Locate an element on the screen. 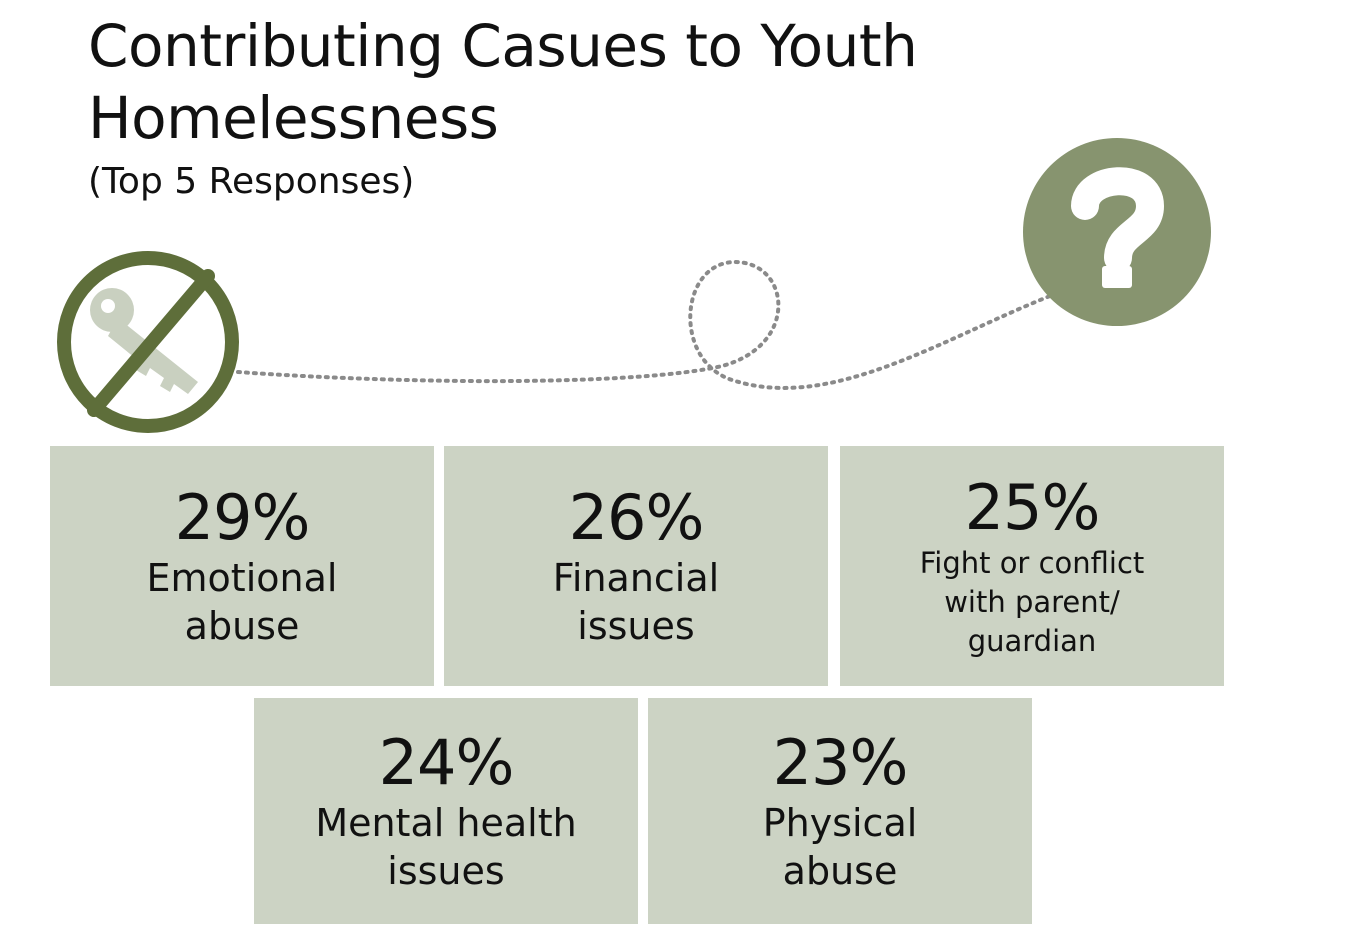  response-percent: 25% is located at coordinates (1032, 507).